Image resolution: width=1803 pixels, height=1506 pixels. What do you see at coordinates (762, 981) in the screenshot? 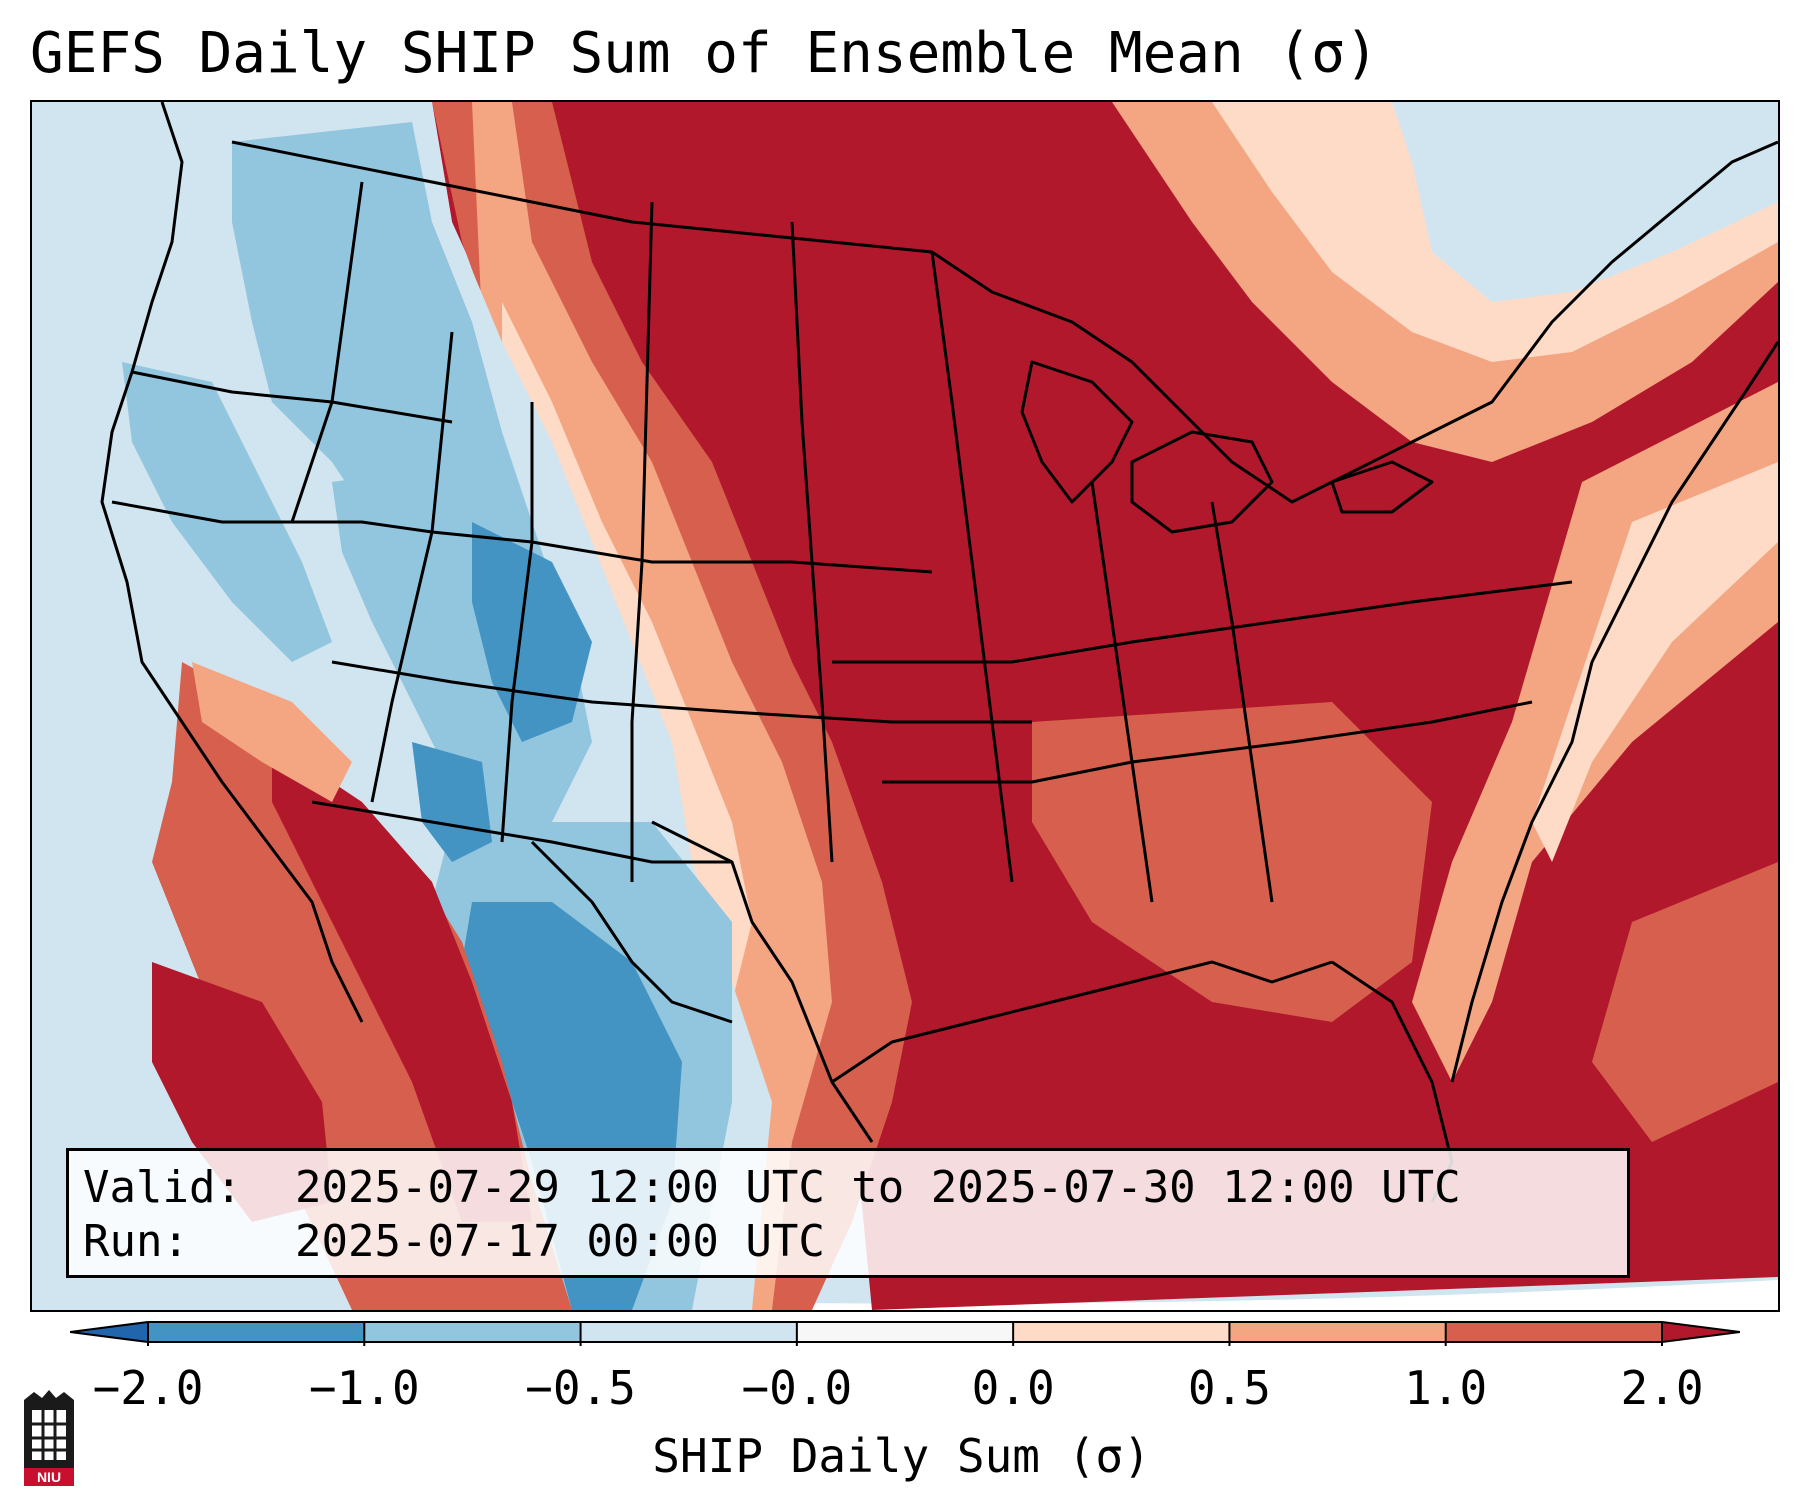
I see `texas-border` at bounding box center [762, 981].